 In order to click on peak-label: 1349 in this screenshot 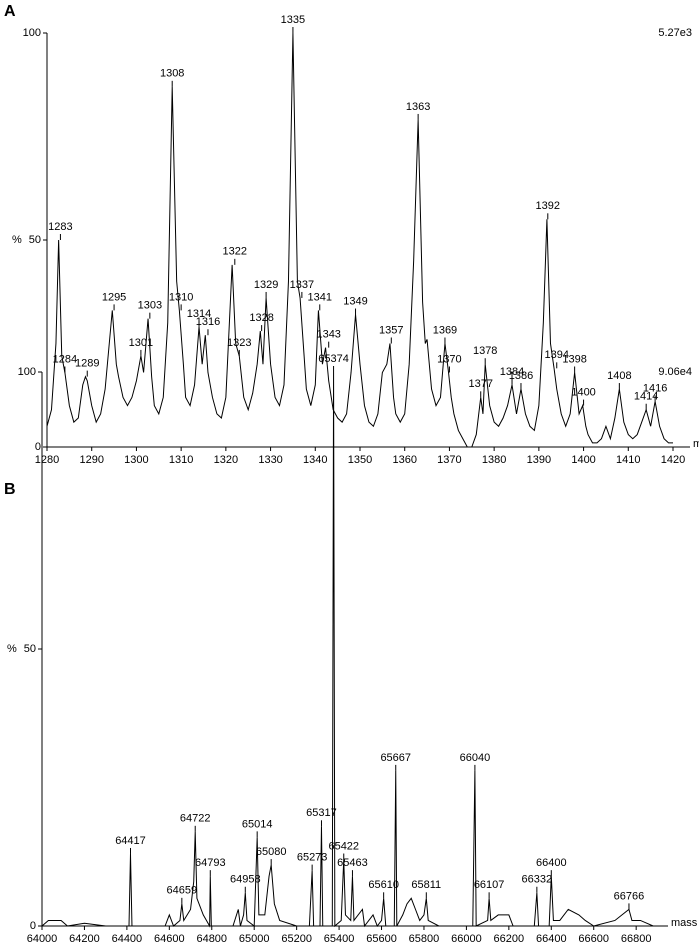, I will do `click(355, 301)`.